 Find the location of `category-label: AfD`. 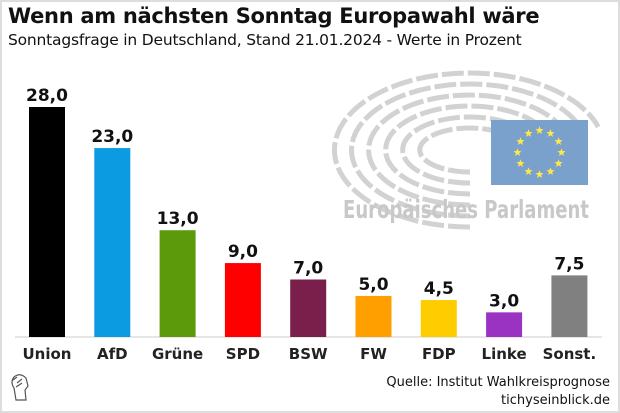

category-label: AfD is located at coordinates (112, 354).